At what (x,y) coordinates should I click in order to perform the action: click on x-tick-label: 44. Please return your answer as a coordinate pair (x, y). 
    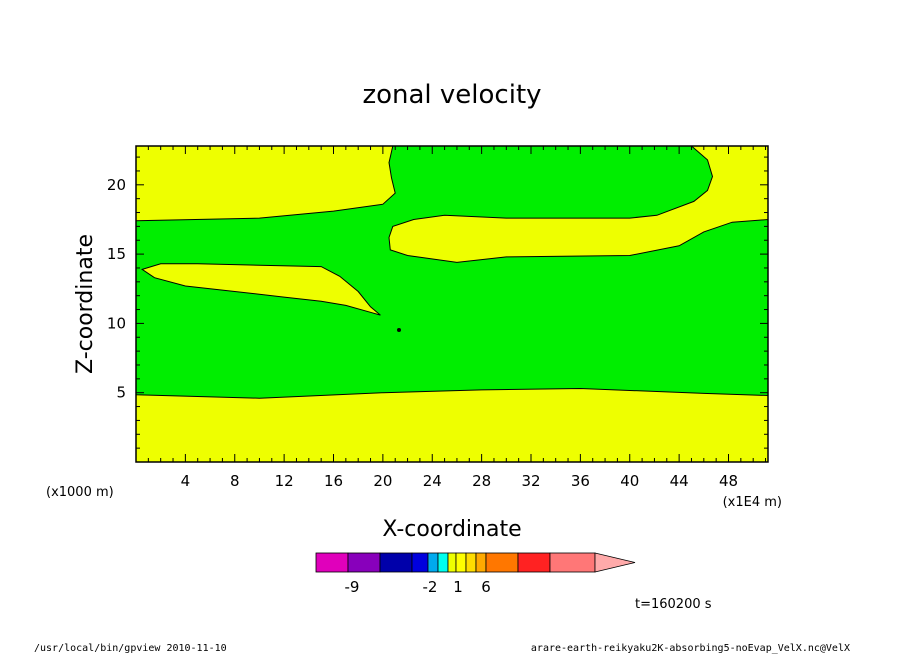
    Looking at the image, I should click on (679, 481).